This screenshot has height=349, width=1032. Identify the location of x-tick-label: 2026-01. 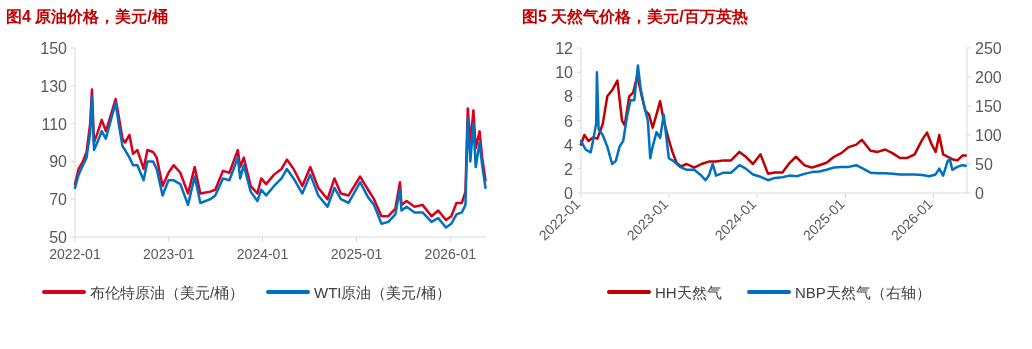
(450, 254).